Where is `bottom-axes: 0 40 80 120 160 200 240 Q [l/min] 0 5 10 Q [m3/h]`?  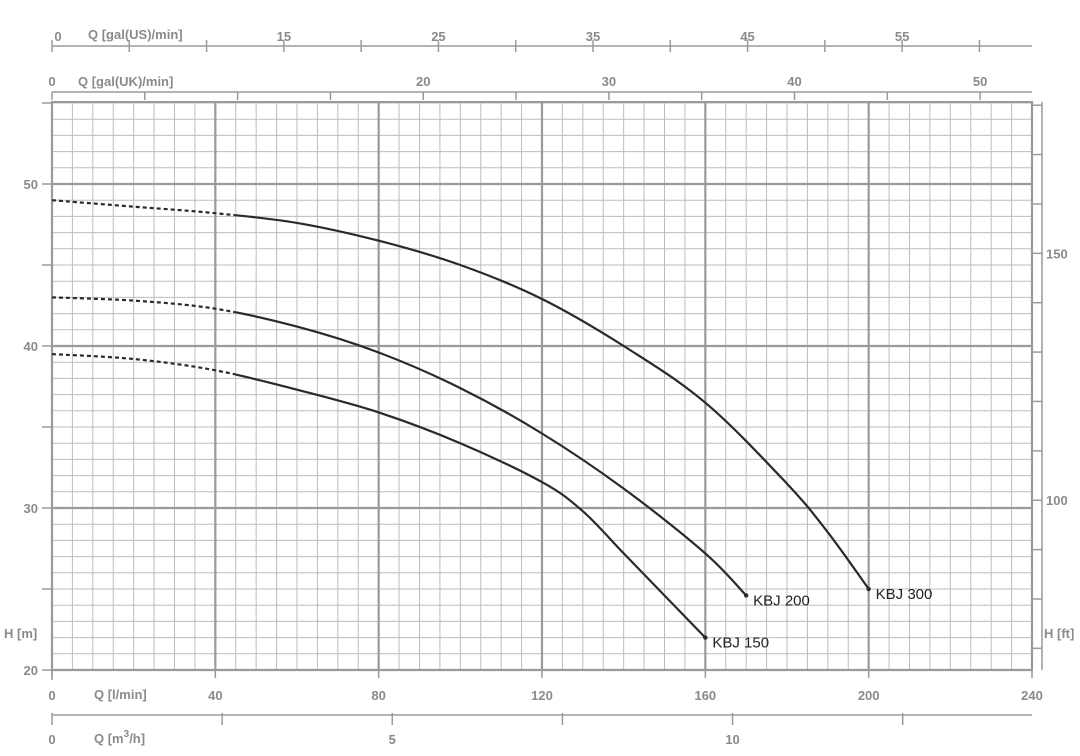 bottom-axes: 0 40 80 120 160 200 240 Q [l/min] 0 5 10 Q [m3/h] is located at coordinates (545, 708).